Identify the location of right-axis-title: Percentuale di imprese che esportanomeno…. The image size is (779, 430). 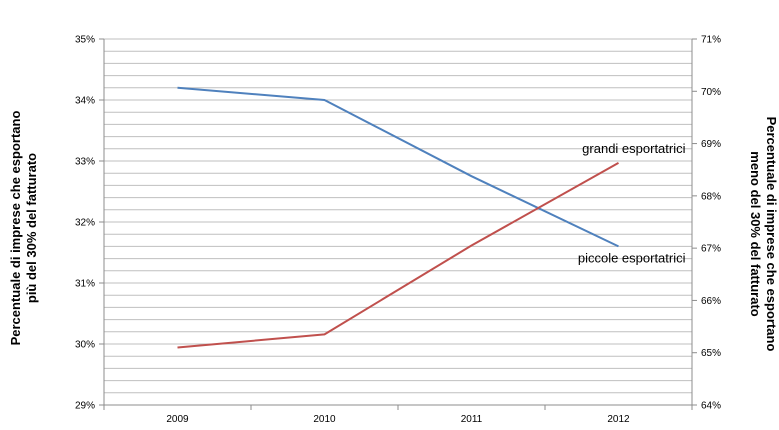
(763, 234).